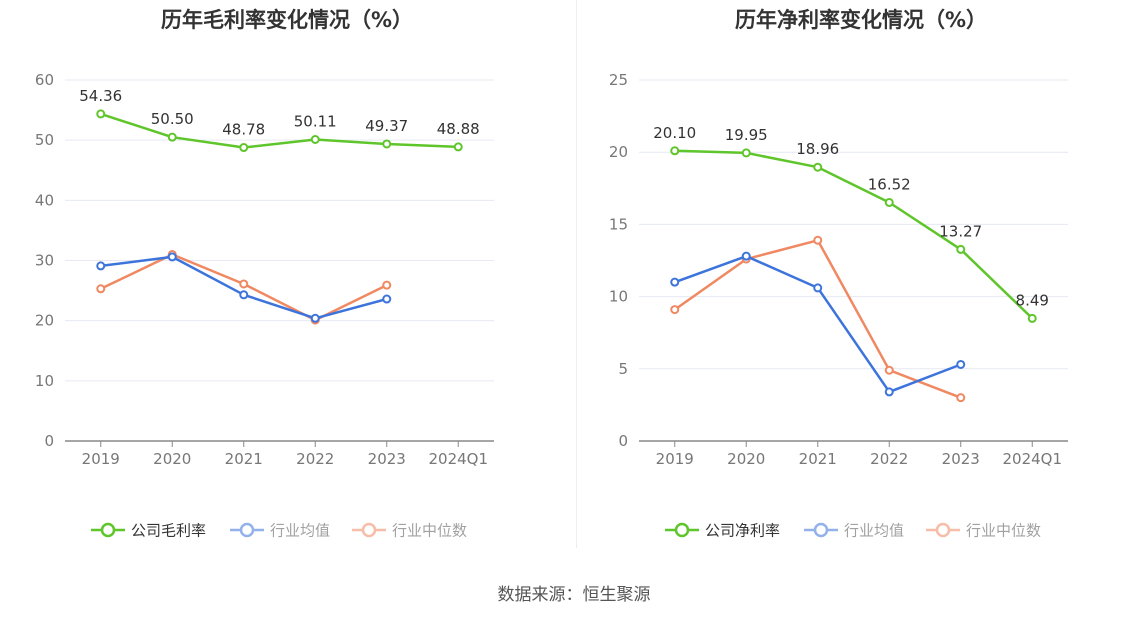  What do you see at coordinates (960, 231) in the screenshot?
I see `data-label: 13.27` at bounding box center [960, 231].